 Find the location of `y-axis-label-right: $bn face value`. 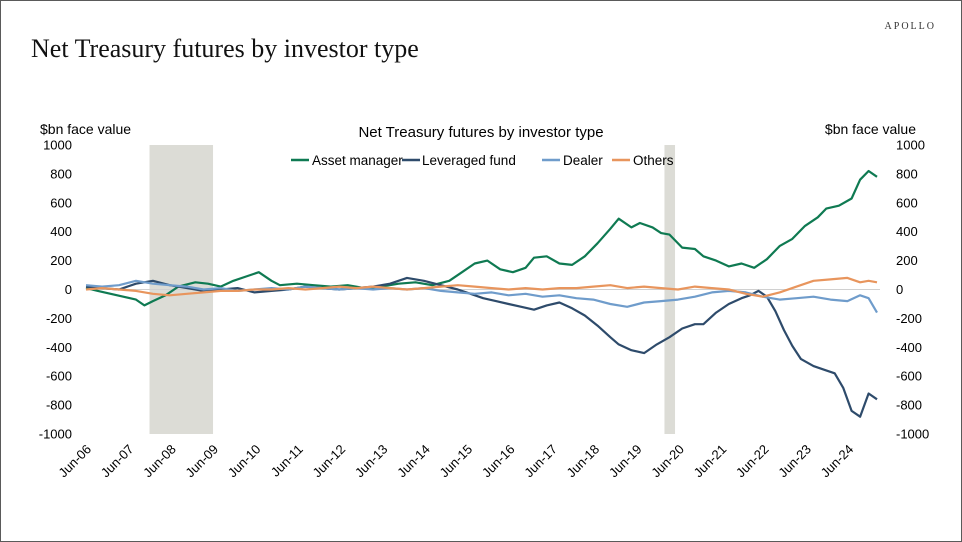

y-axis-label-right: $bn face value is located at coordinates (870, 129).